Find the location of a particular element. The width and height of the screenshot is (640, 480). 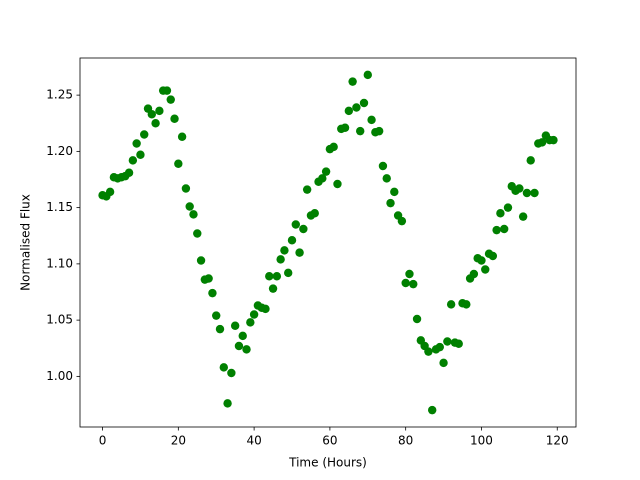

x-tick-label: 60 is located at coordinates (329, 441).